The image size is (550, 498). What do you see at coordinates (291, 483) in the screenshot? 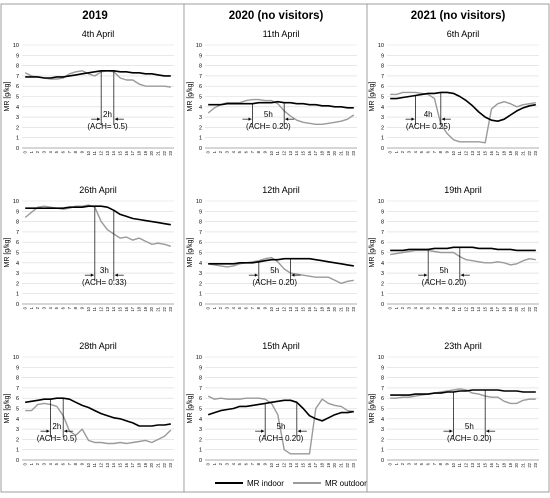
I see `legend: MR indoor MR outdoor` at bounding box center [291, 483].